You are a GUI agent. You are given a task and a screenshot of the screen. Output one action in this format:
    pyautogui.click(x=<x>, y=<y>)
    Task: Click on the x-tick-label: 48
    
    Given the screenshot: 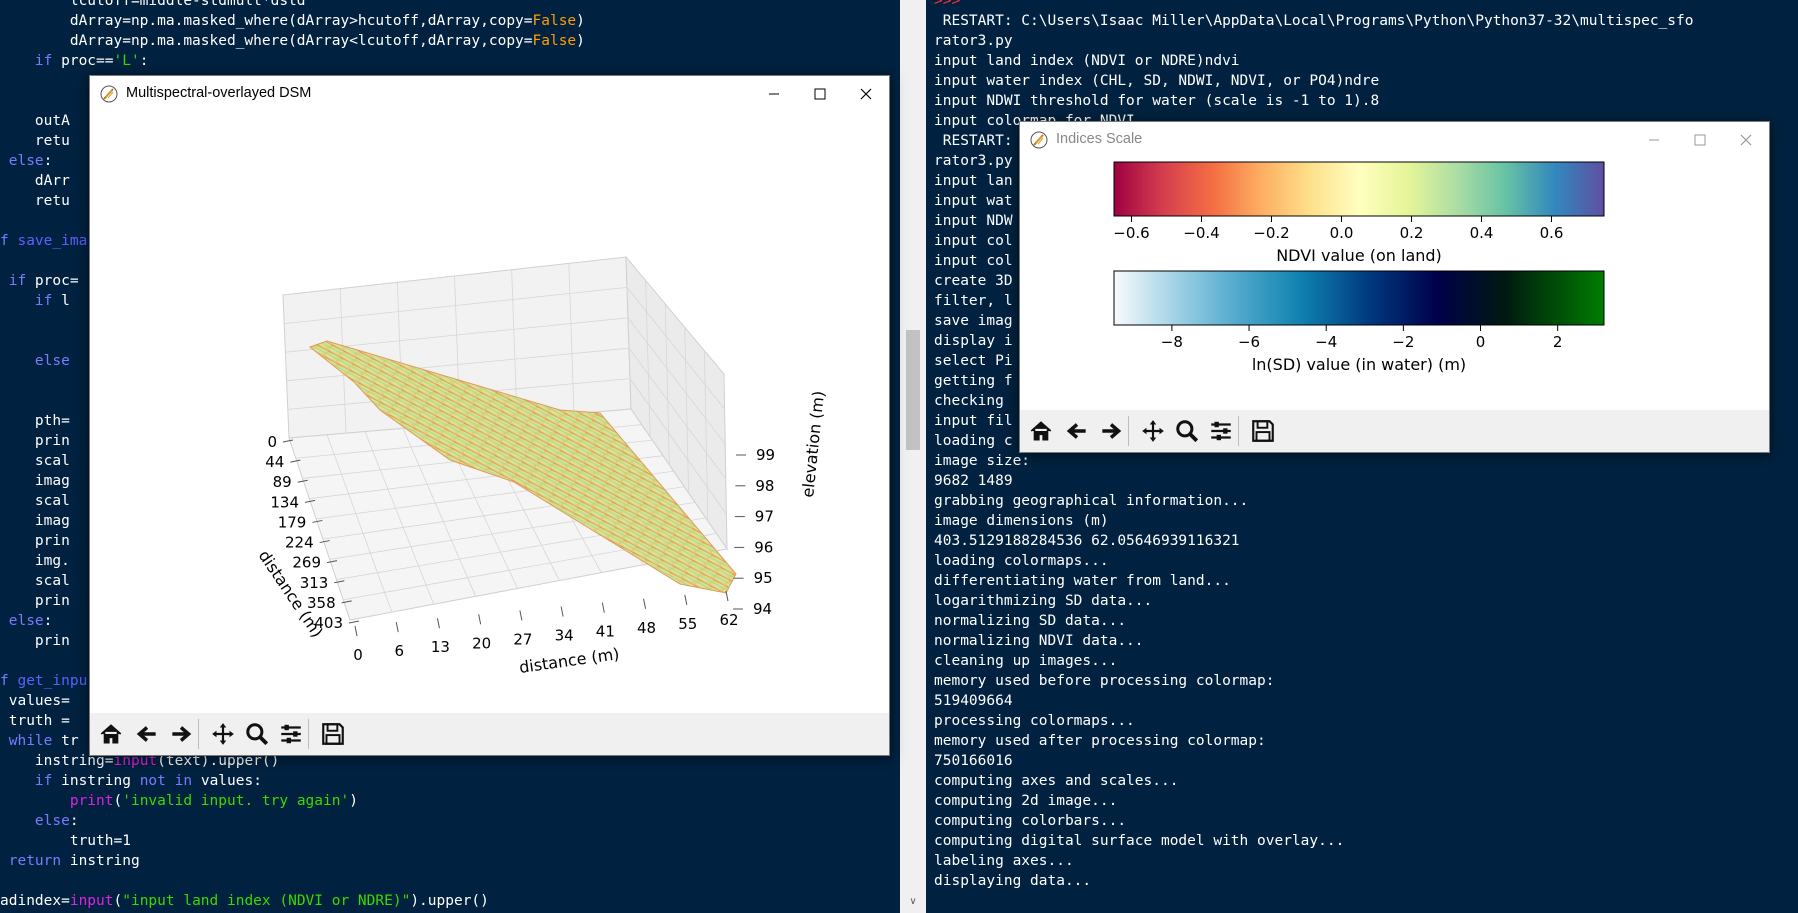 What is the action you would take?
    pyautogui.click(x=646, y=628)
    